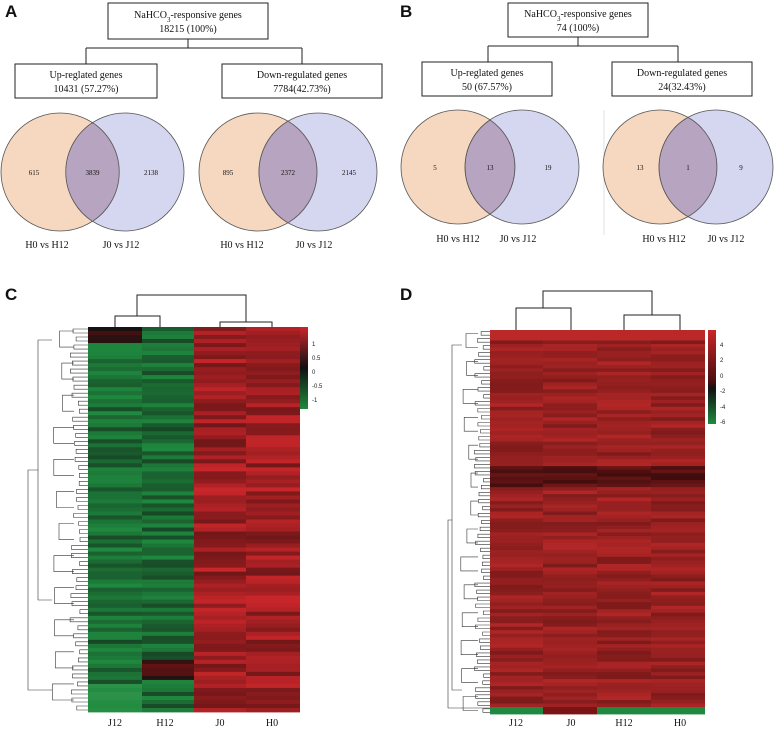 Image resolution: width=777 pixels, height=731 pixels. Describe the element at coordinates (302, 89) in the screenshot. I see `panel-a-down-count: 7784(42.73%)` at that location.